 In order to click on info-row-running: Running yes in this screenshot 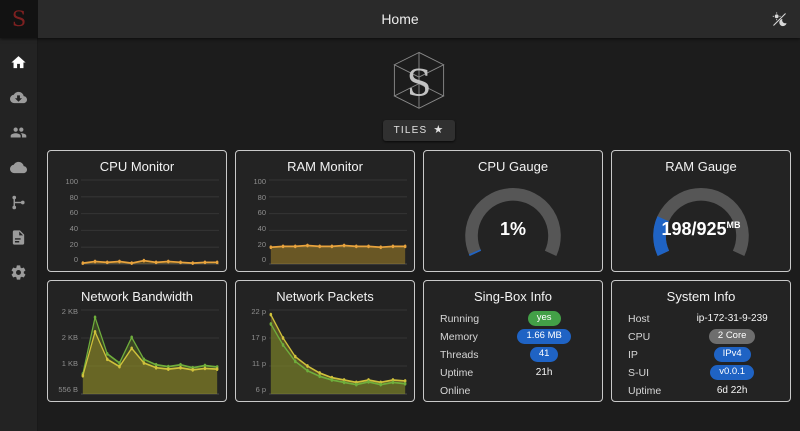, I will do `click(513, 318)`.